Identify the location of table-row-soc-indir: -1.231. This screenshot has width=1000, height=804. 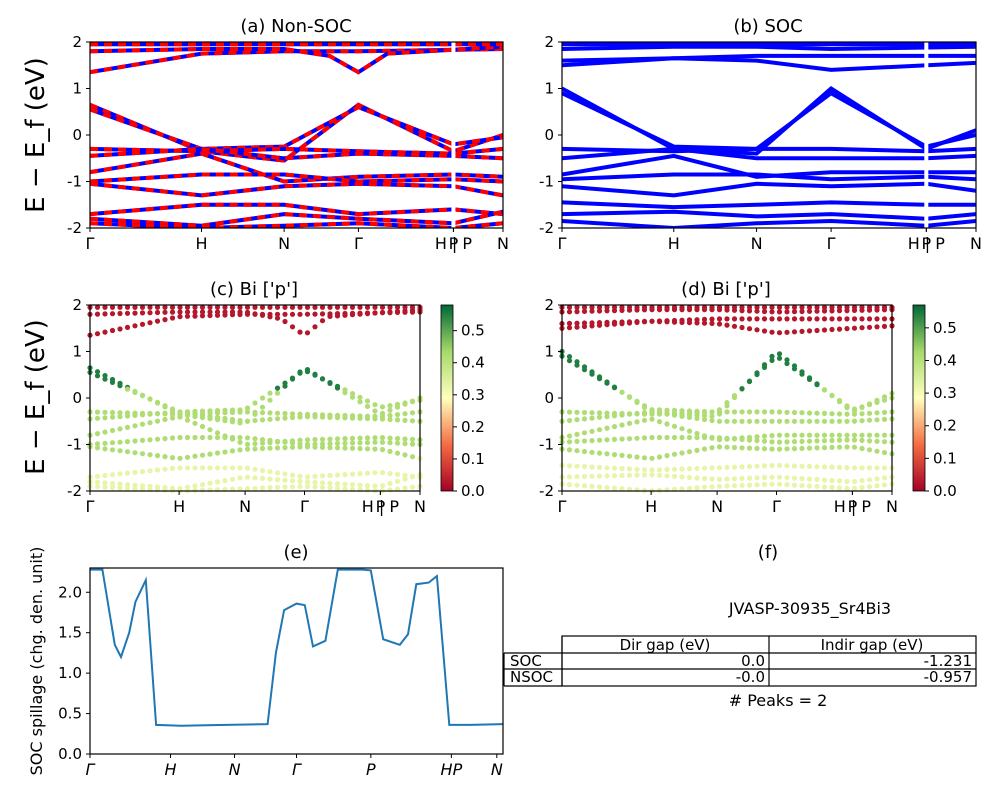
(948, 661).